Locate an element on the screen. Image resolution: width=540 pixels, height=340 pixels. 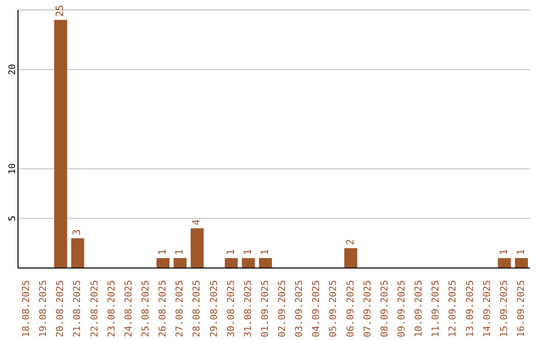
x-tick-label: 18.08.2025 is located at coordinates (26, 309).